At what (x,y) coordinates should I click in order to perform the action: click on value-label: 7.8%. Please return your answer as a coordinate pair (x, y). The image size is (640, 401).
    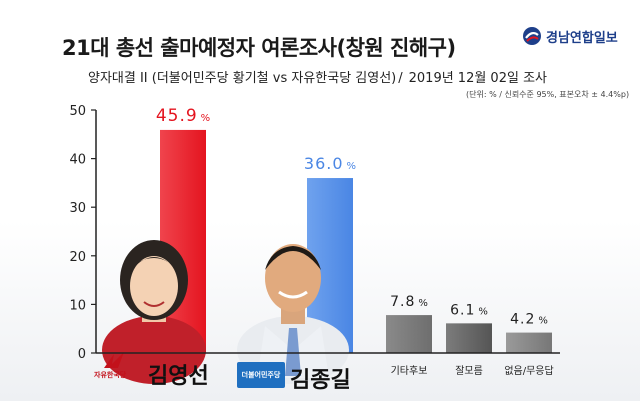
    Looking at the image, I should click on (409, 302).